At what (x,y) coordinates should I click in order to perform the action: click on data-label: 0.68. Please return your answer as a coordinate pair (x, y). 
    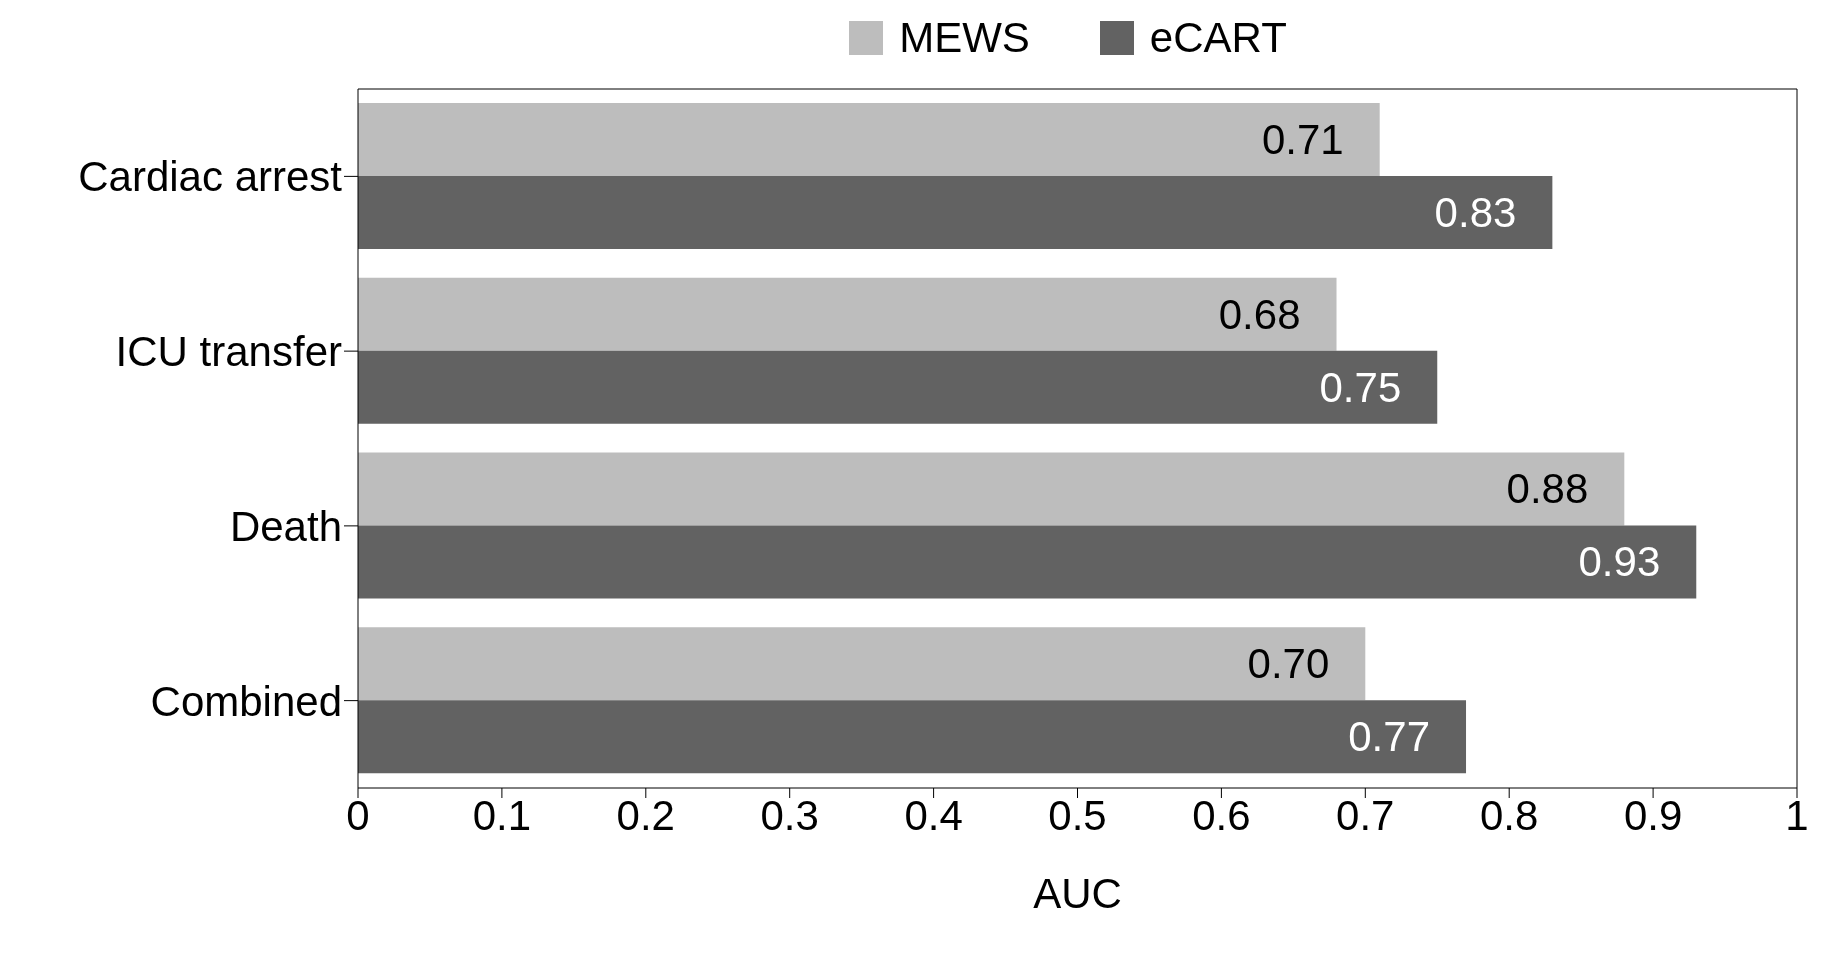
    Looking at the image, I should click on (1259, 314).